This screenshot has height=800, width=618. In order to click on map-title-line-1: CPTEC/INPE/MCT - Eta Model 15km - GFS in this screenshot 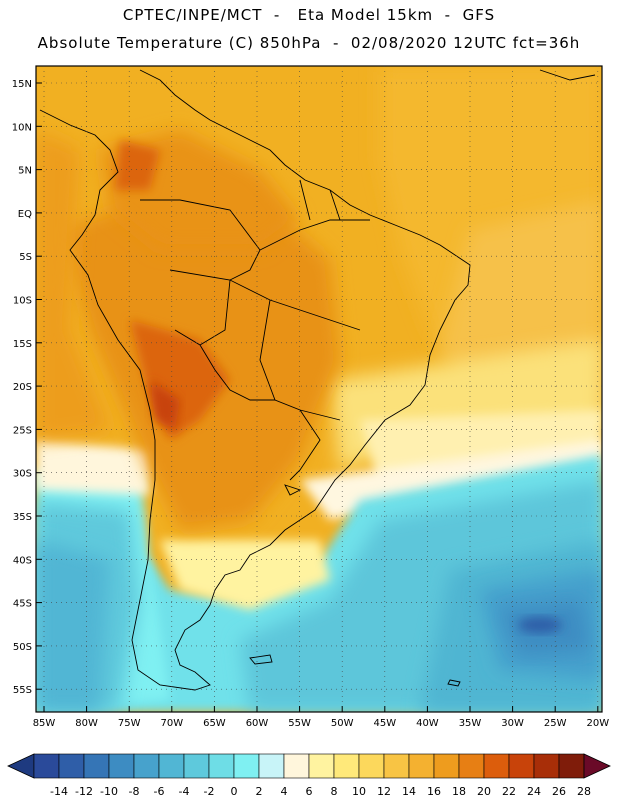, I will do `click(309, 15)`.